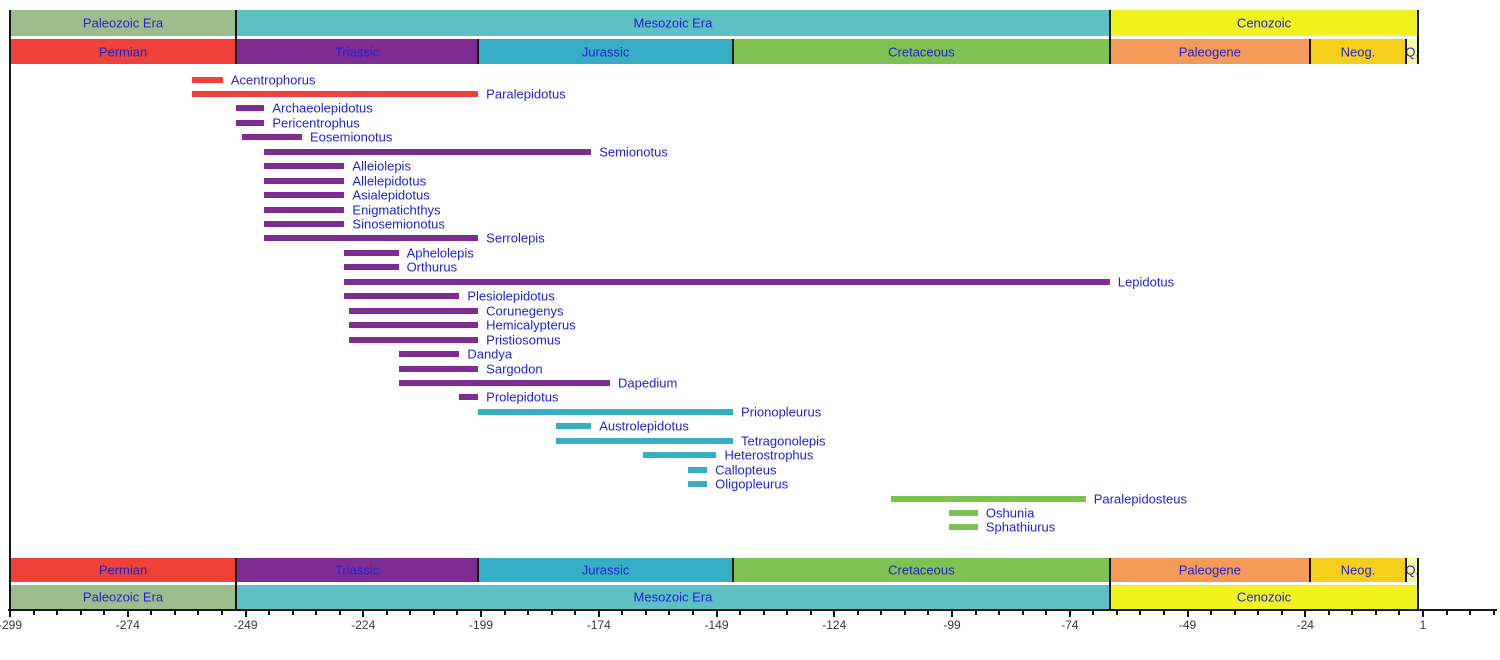 This screenshot has height=660, width=1500. What do you see at coordinates (644, 426) in the screenshot?
I see `taxon-label-austrolepidotus: Austrolepidotus` at bounding box center [644, 426].